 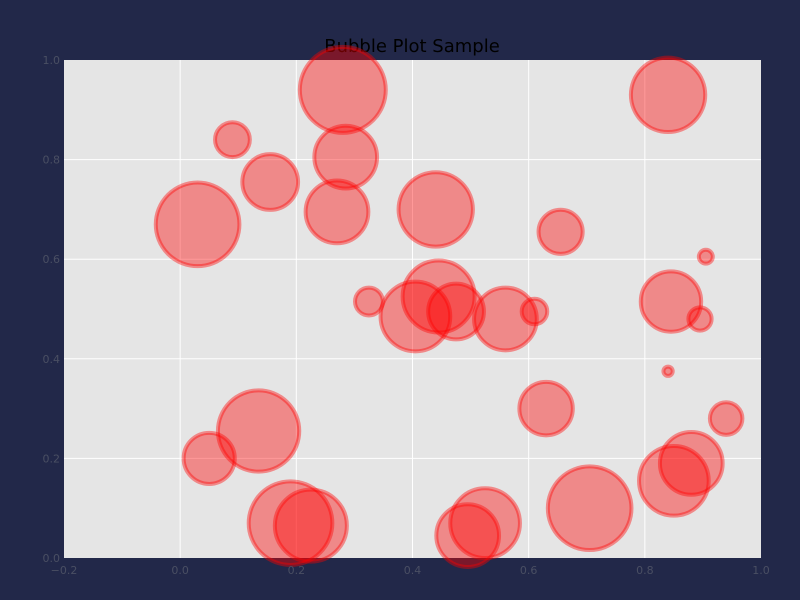 I want to click on x-tick-label: 0.8, so click(x=645, y=570).